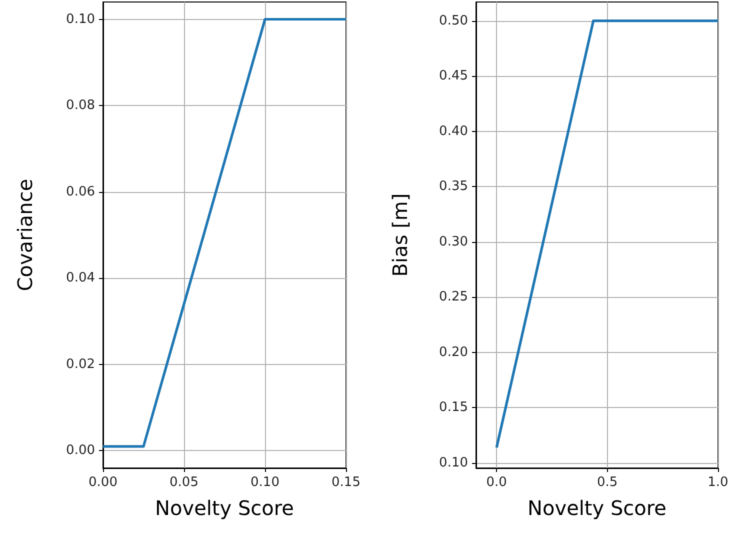 This screenshot has height=538, width=732. Describe the element at coordinates (453, 352) in the screenshot. I see `y-tick-label: 0.20` at that location.